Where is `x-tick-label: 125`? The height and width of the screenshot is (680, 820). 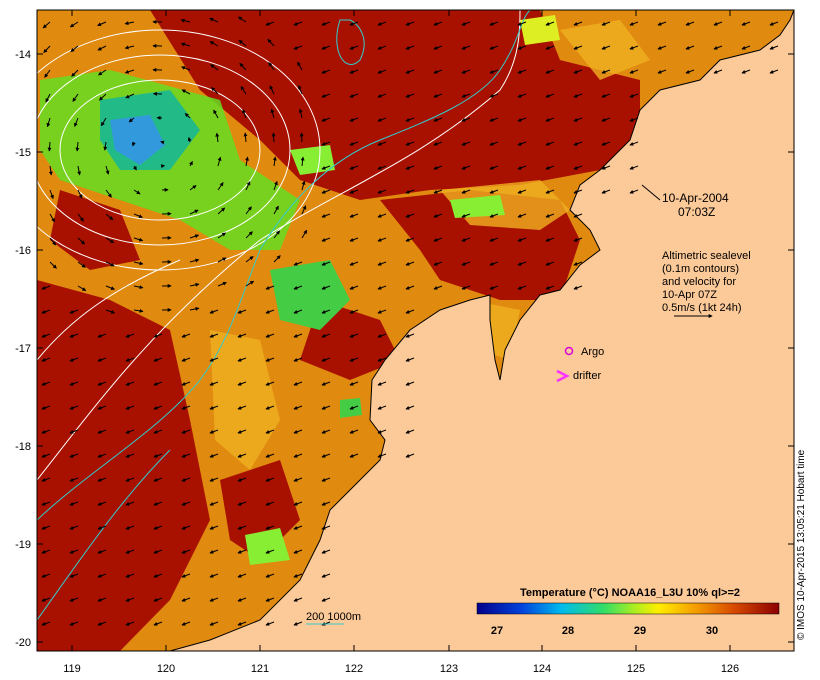
x-tick-label: 125 is located at coordinates (636, 669).